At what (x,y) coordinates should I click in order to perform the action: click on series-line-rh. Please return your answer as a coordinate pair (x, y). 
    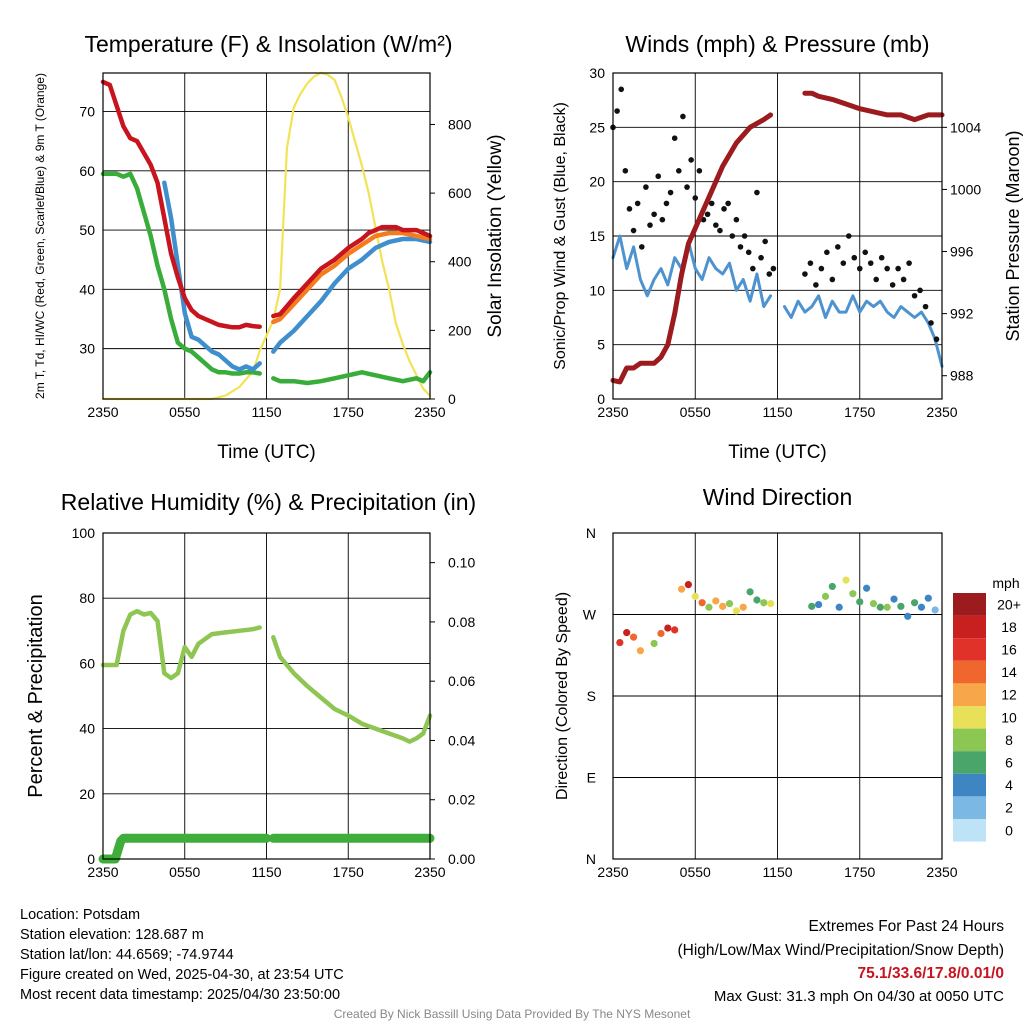
    Looking at the image, I should click on (181, 644).